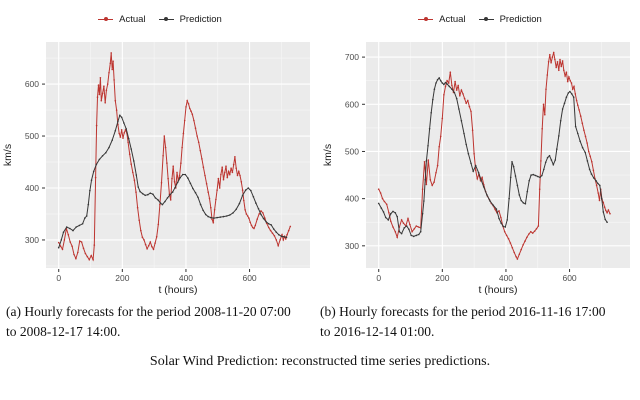 This screenshot has width=640, height=400. What do you see at coordinates (520, 19) in the screenshot?
I see `legend-label-prediction: Prediction` at bounding box center [520, 19].